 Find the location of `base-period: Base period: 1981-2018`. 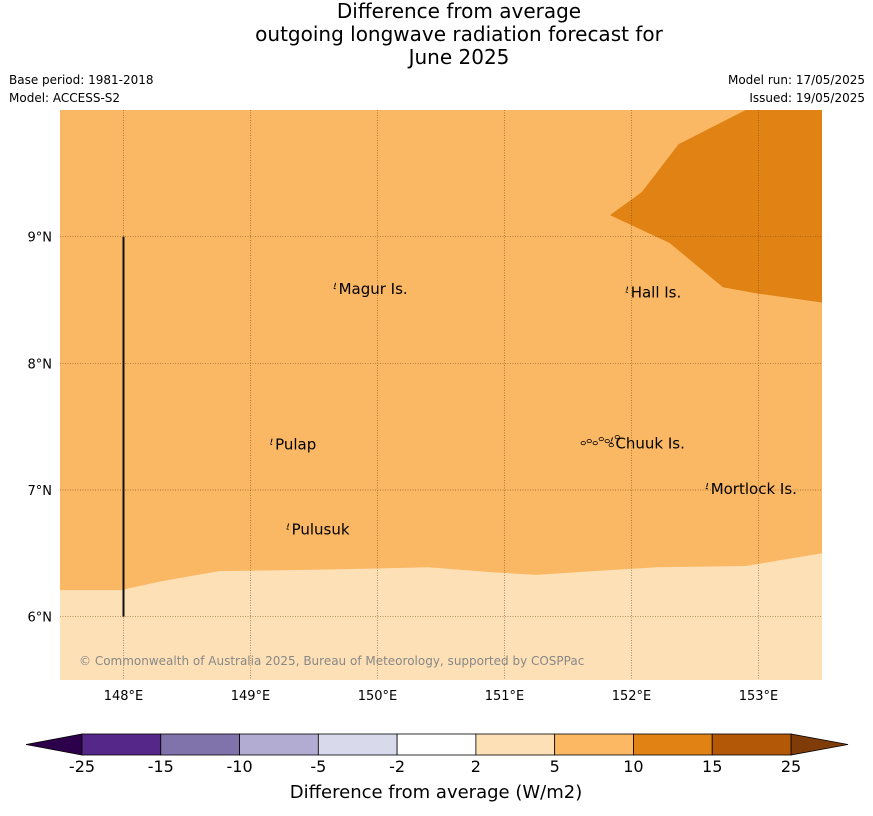

base-period: Base period: 1981-2018 is located at coordinates (81, 80).